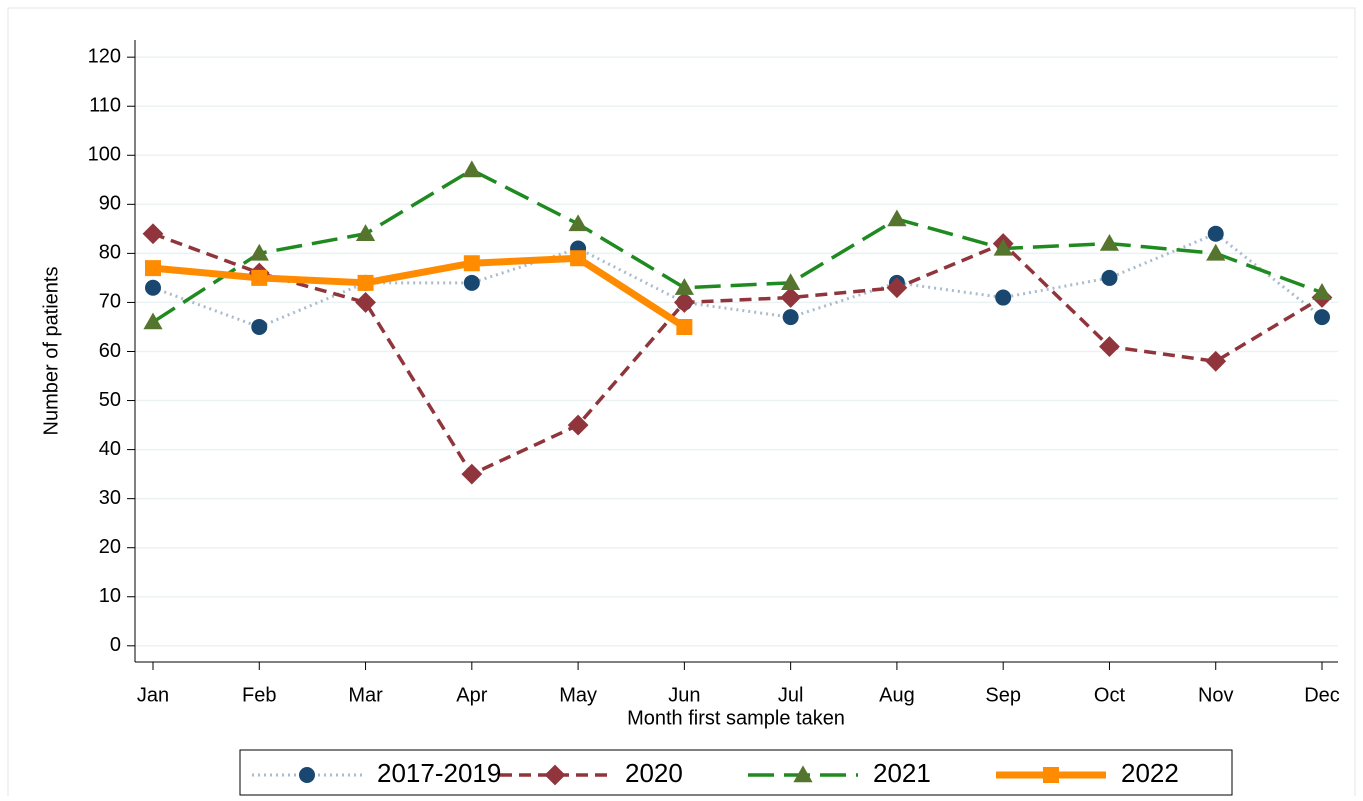 This screenshot has height=801, width=1363. Describe the element at coordinates (105, 106) in the screenshot. I see `y-tick-label: 110` at that location.